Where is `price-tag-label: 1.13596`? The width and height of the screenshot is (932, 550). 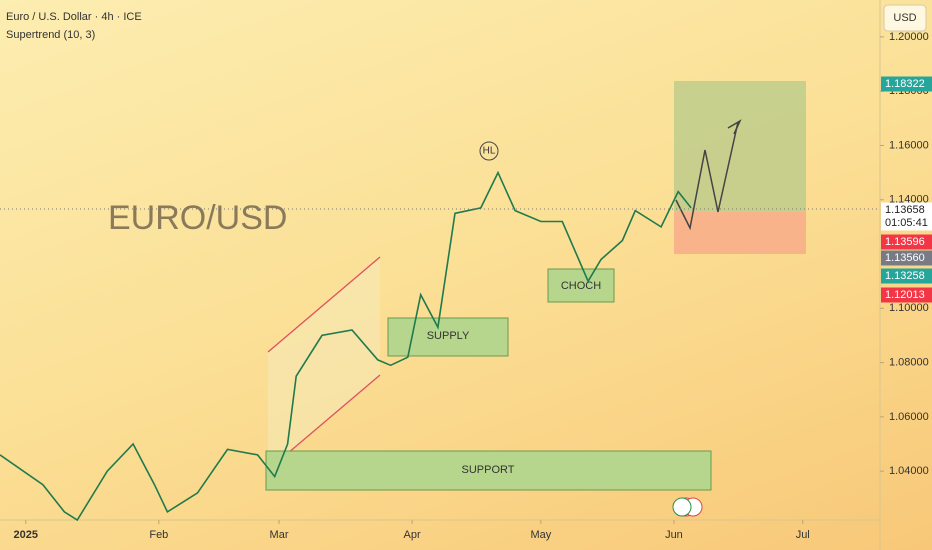 price-tag-label: 1.13596 is located at coordinates (905, 242).